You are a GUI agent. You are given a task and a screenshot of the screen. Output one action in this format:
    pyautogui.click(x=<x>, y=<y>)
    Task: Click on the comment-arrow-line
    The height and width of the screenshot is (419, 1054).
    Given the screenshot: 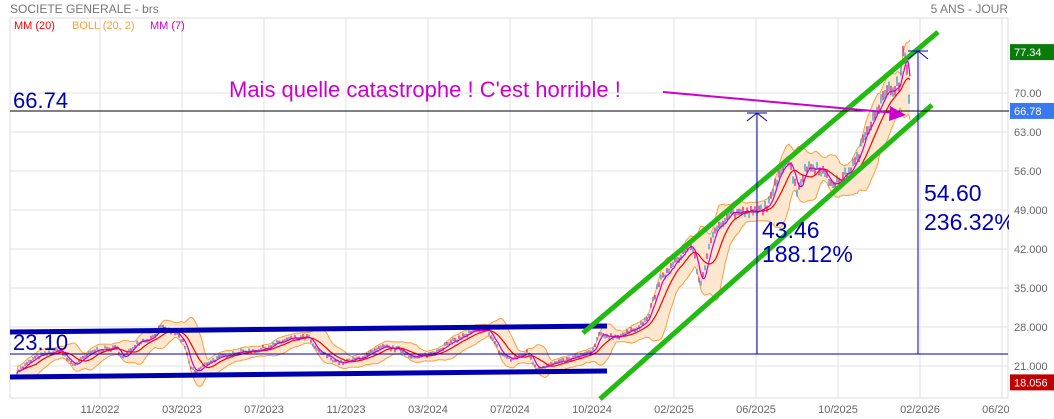 What is the action you would take?
    pyautogui.click(x=779, y=102)
    